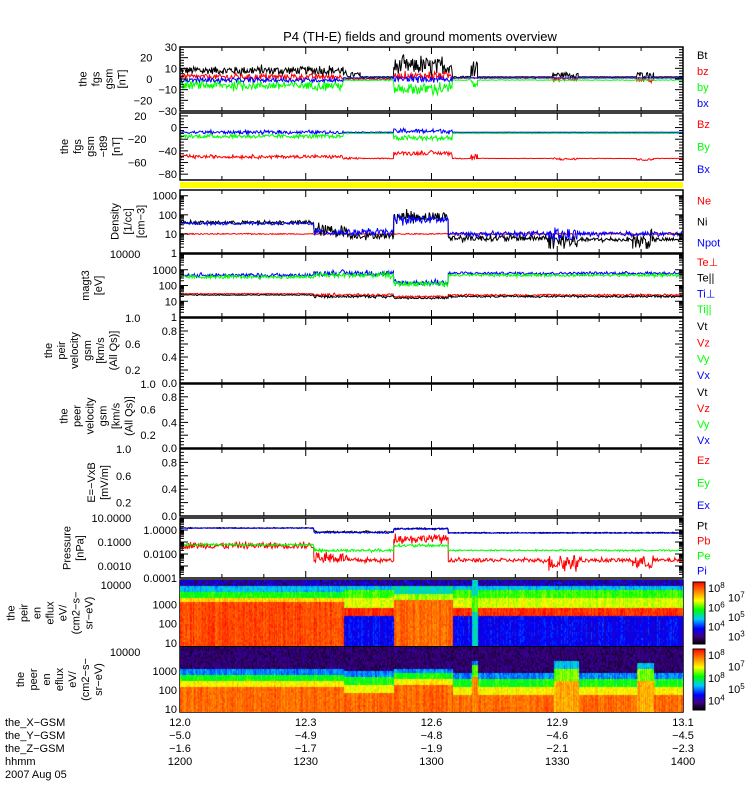 The height and width of the screenshot is (800, 750). What do you see at coordinates (742, 595) in the screenshot?
I see `colorbar-label-exponent: 7` at bounding box center [742, 595].